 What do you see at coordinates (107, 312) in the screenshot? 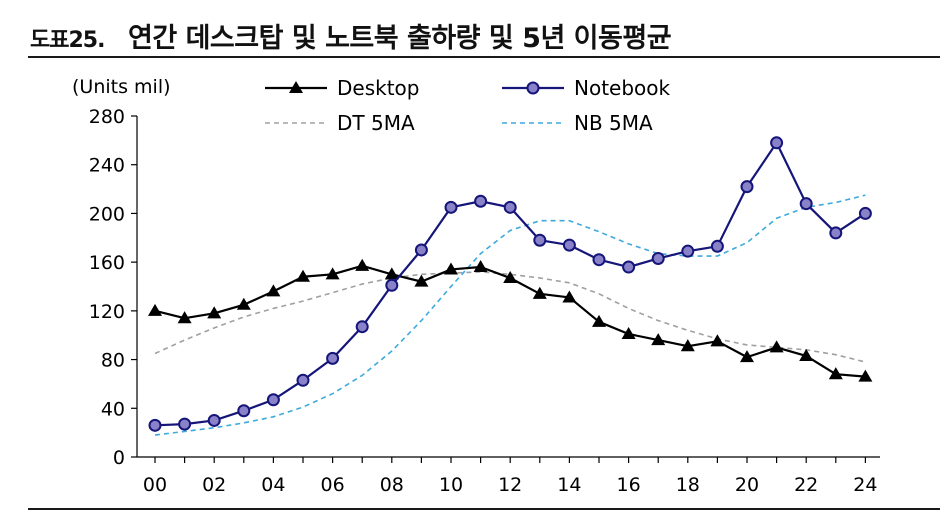
I see `y-tick-label: 120` at bounding box center [107, 312].